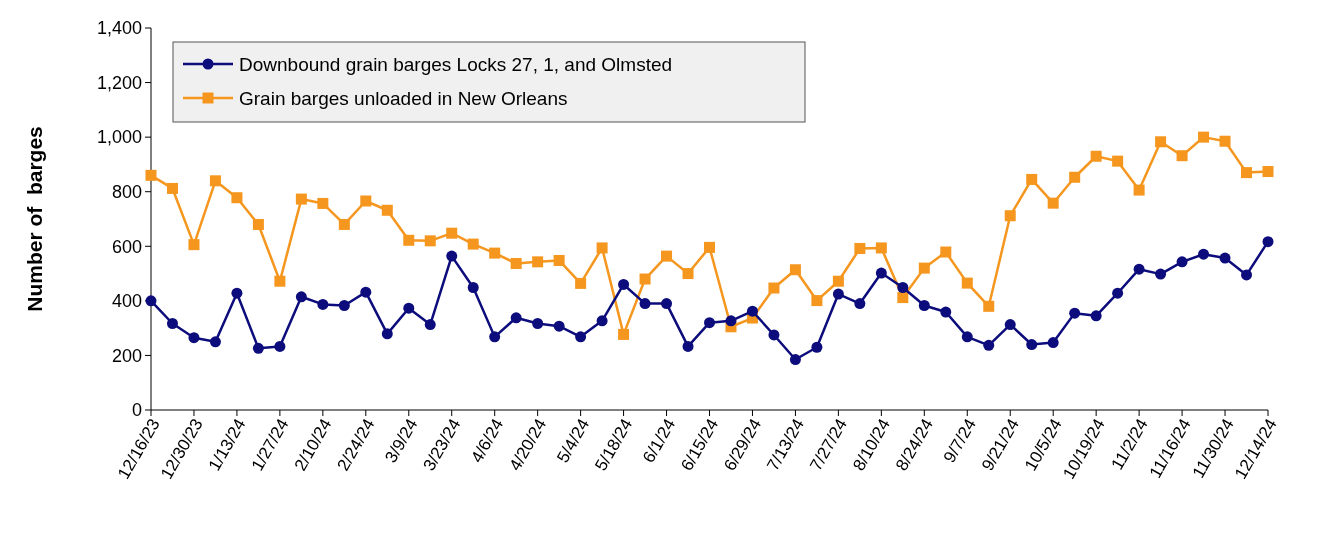  What do you see at coordinates (126, 355) in the screenshot?
I see `y-tick-label: 200` at bounding box center [126, 355].